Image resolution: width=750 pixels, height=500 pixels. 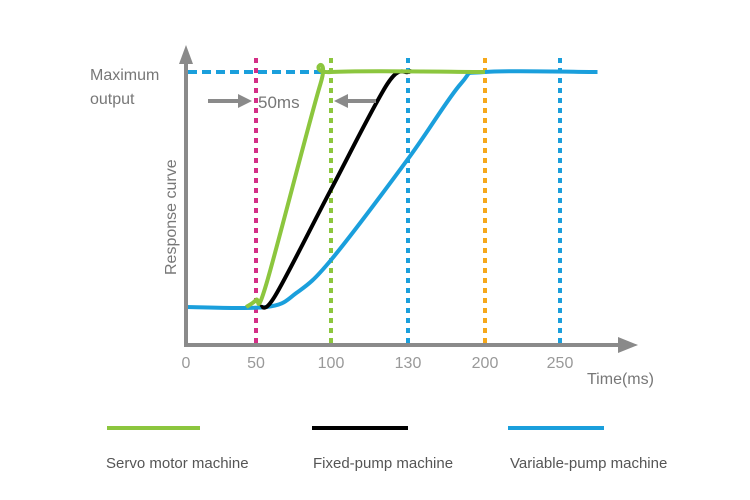 I want to click on x-tick-label: 200, so click(x=485, y=363).